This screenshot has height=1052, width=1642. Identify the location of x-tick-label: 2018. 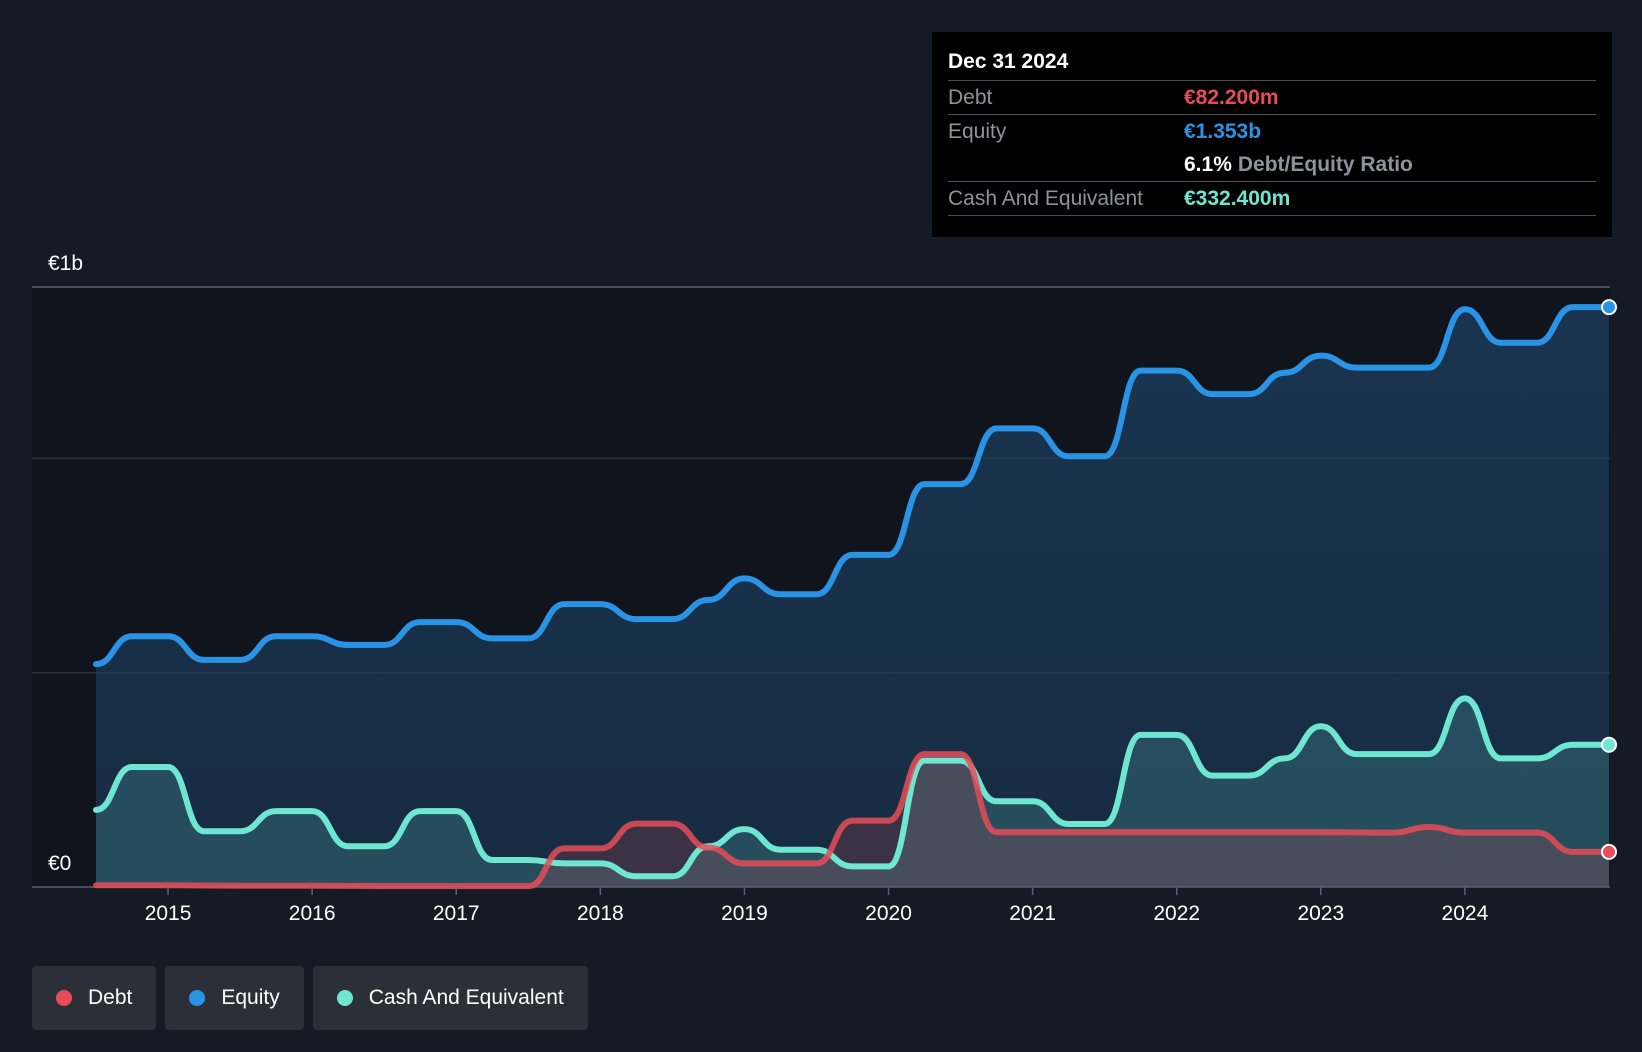
(600, 913).